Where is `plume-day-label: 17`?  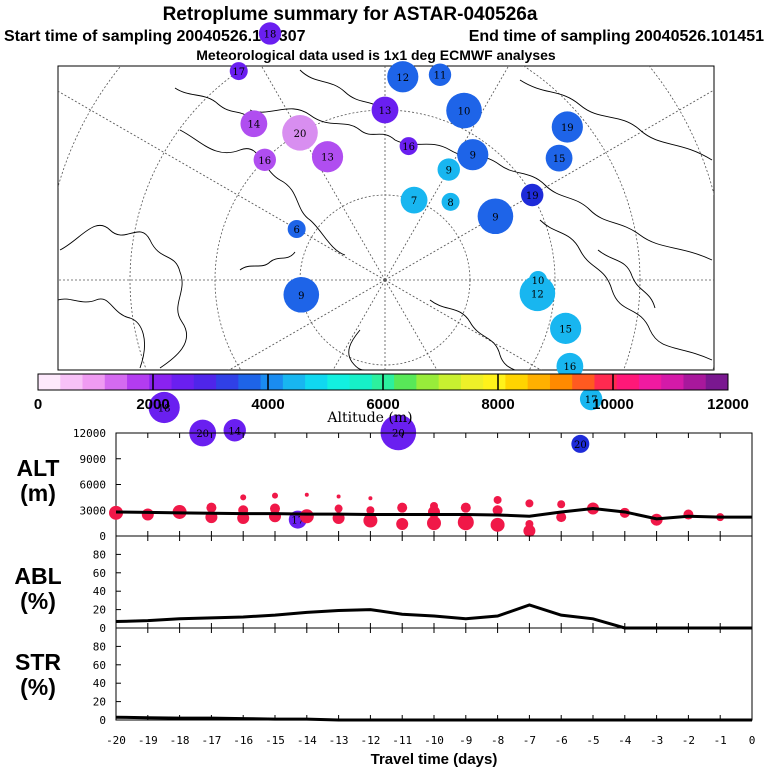
plume-day-label: 17 is located at coordinates (591, 400).